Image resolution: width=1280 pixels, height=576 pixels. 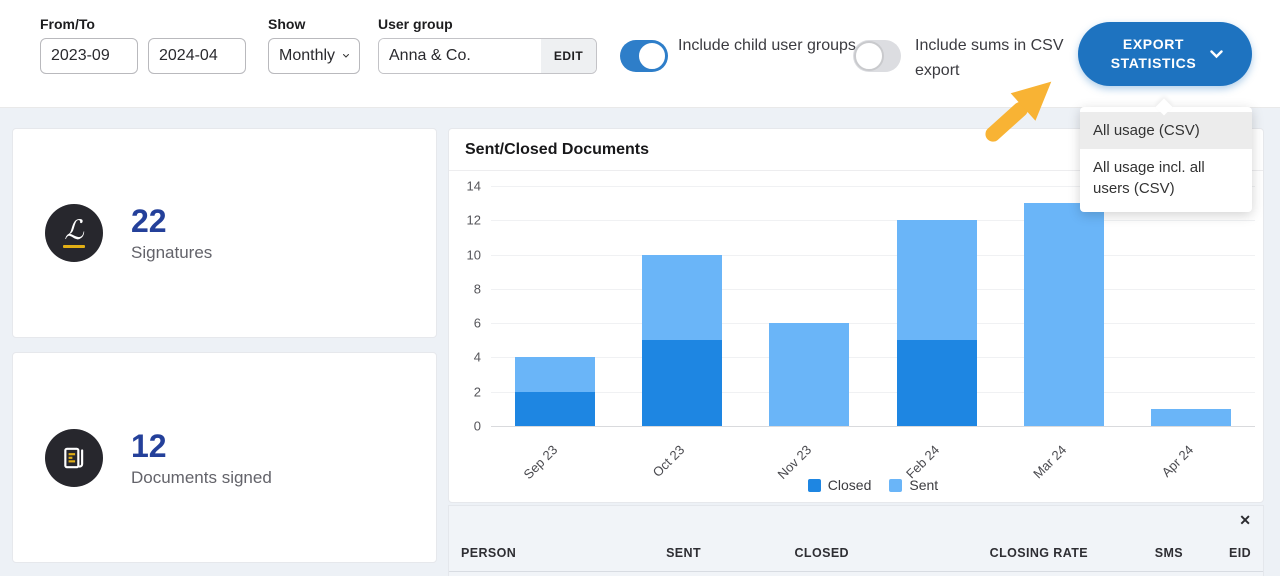 What do you see at coordinates (1153, 53) in the screenshot?
I see `export-statistics-label: EXPORT STATISTICS` at bounding box center [1153, 53].